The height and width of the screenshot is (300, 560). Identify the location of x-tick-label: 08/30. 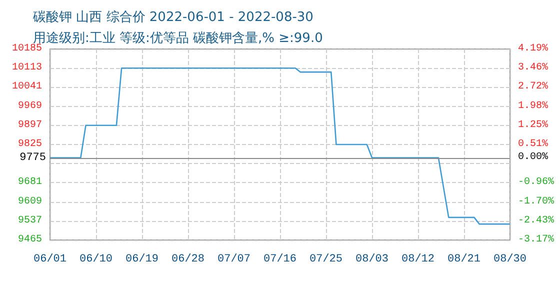
(510, 260).